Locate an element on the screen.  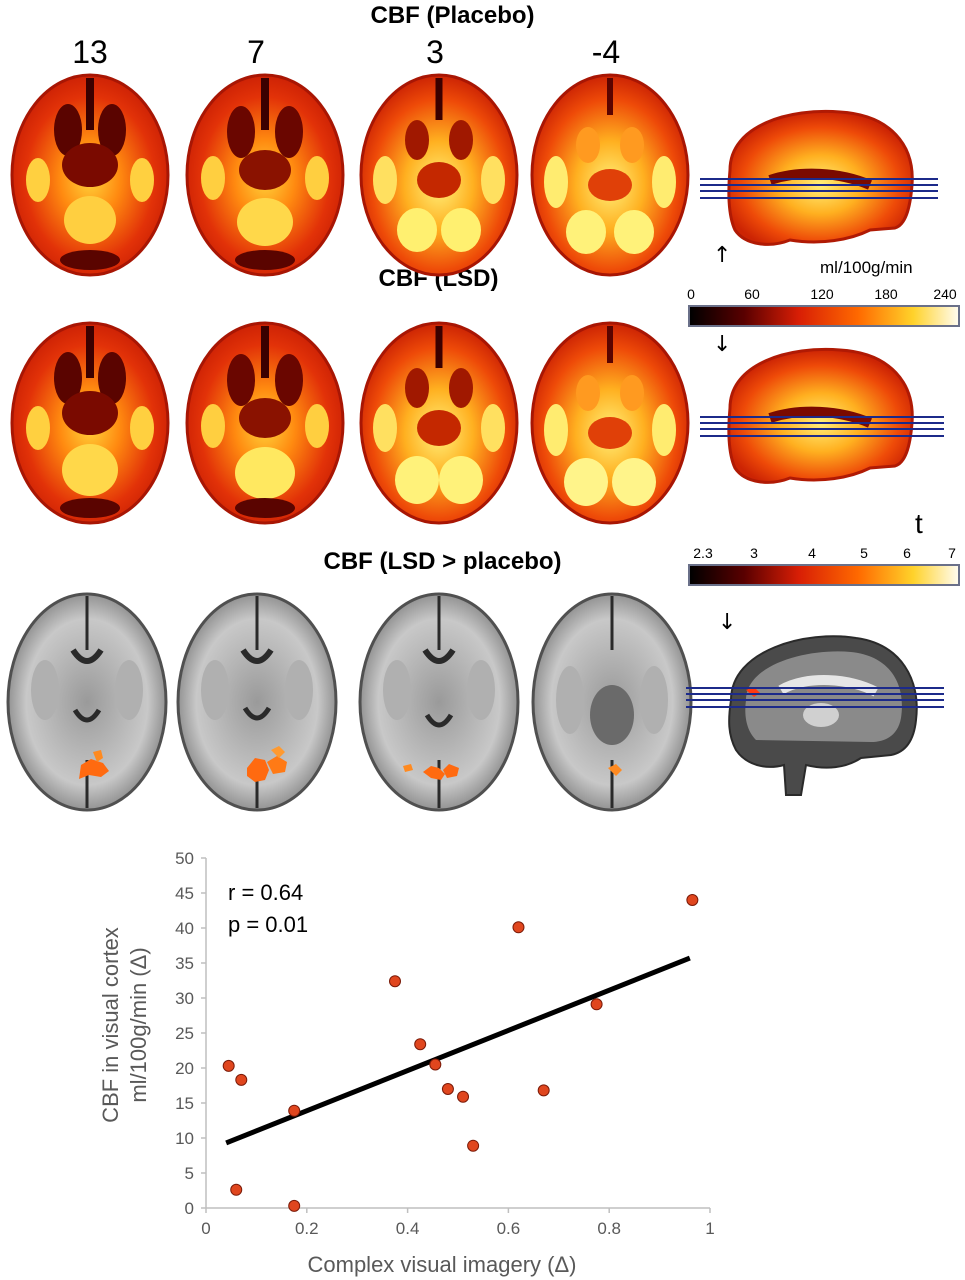
slice-label-4: -4 is located at coordinates (606, 52).